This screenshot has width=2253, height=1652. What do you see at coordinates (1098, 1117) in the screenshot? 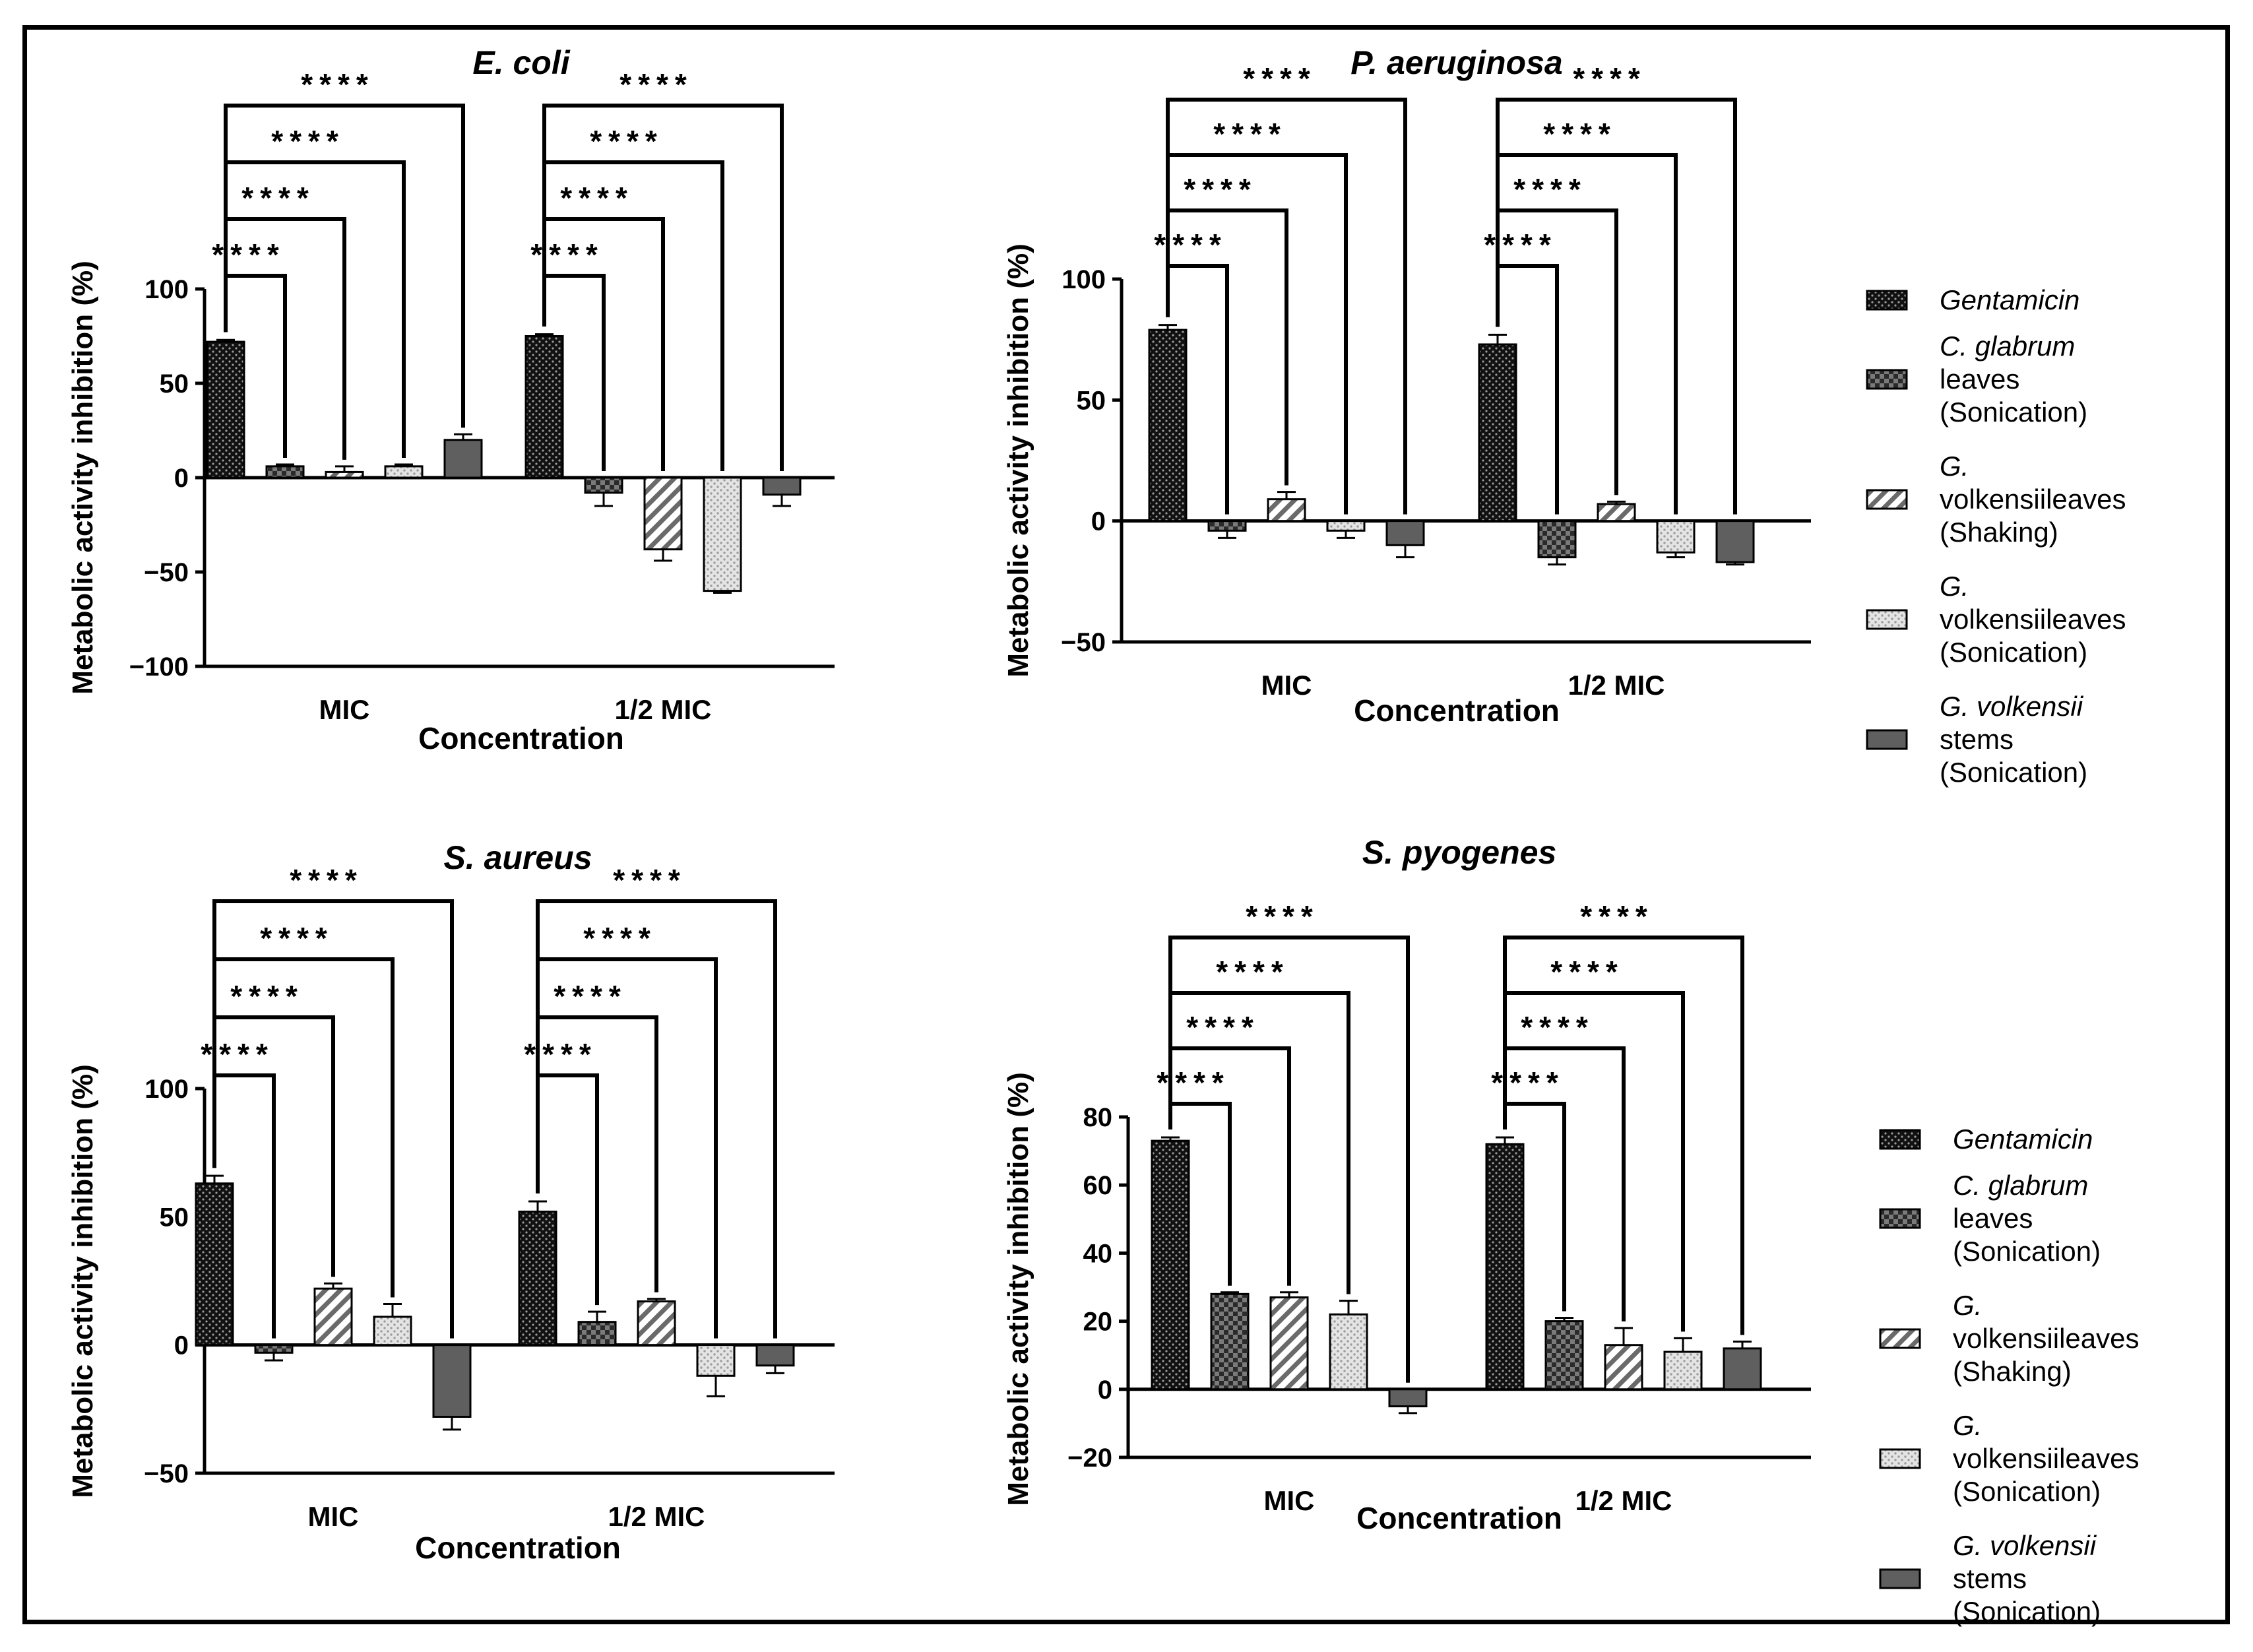
I see `y-tick-label: 80` at bounding box center [1098, 1117].